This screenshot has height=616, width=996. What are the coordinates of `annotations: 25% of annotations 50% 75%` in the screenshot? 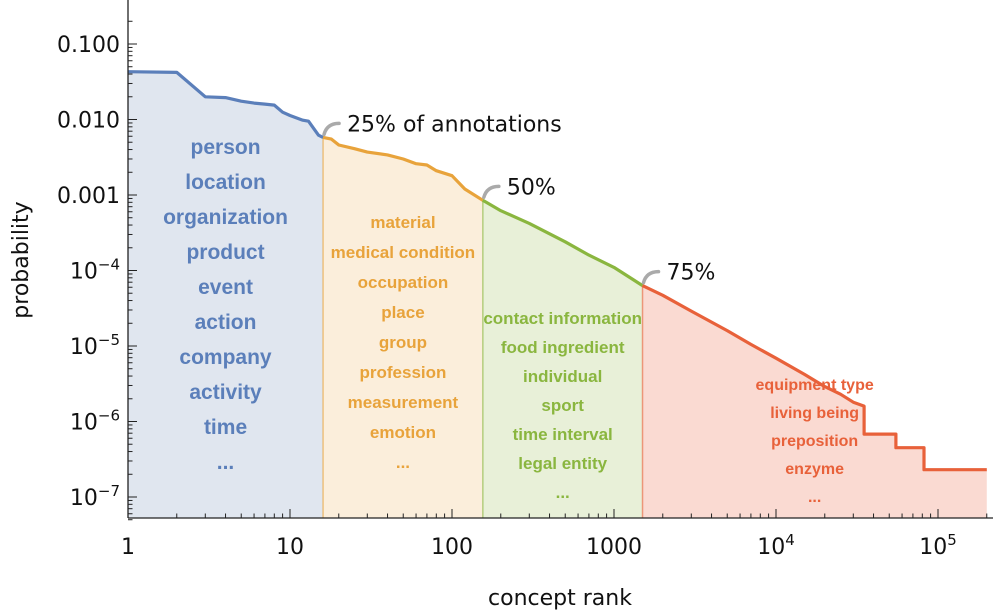 It's located at (519, 199).